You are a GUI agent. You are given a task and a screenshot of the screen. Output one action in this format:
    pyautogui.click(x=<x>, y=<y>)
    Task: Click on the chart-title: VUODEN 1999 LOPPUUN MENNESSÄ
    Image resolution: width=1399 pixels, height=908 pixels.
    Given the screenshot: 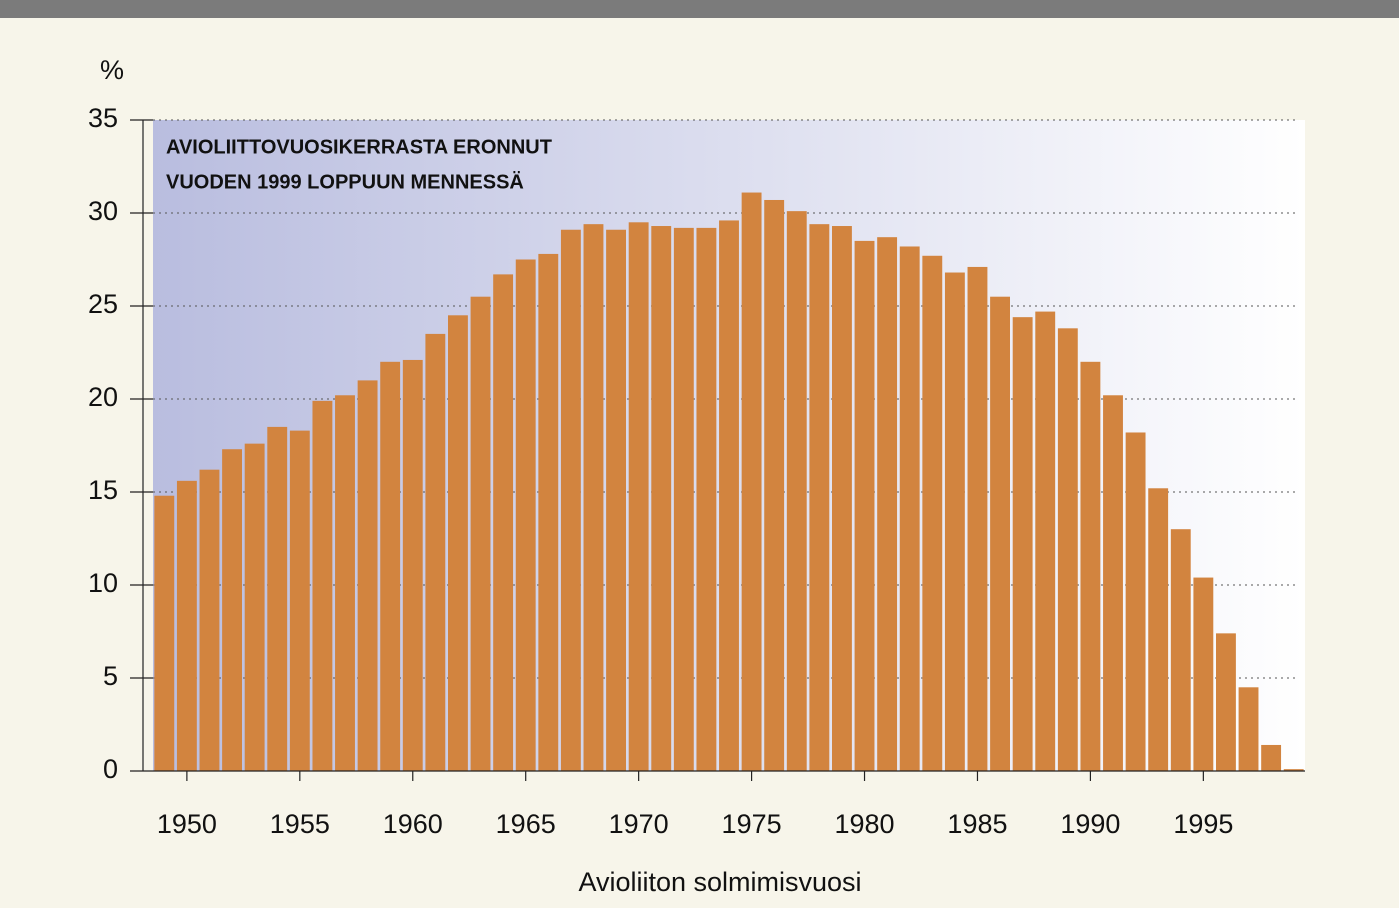 What is the action you would take?
    pyautogui.click(x=345, y=181)
    